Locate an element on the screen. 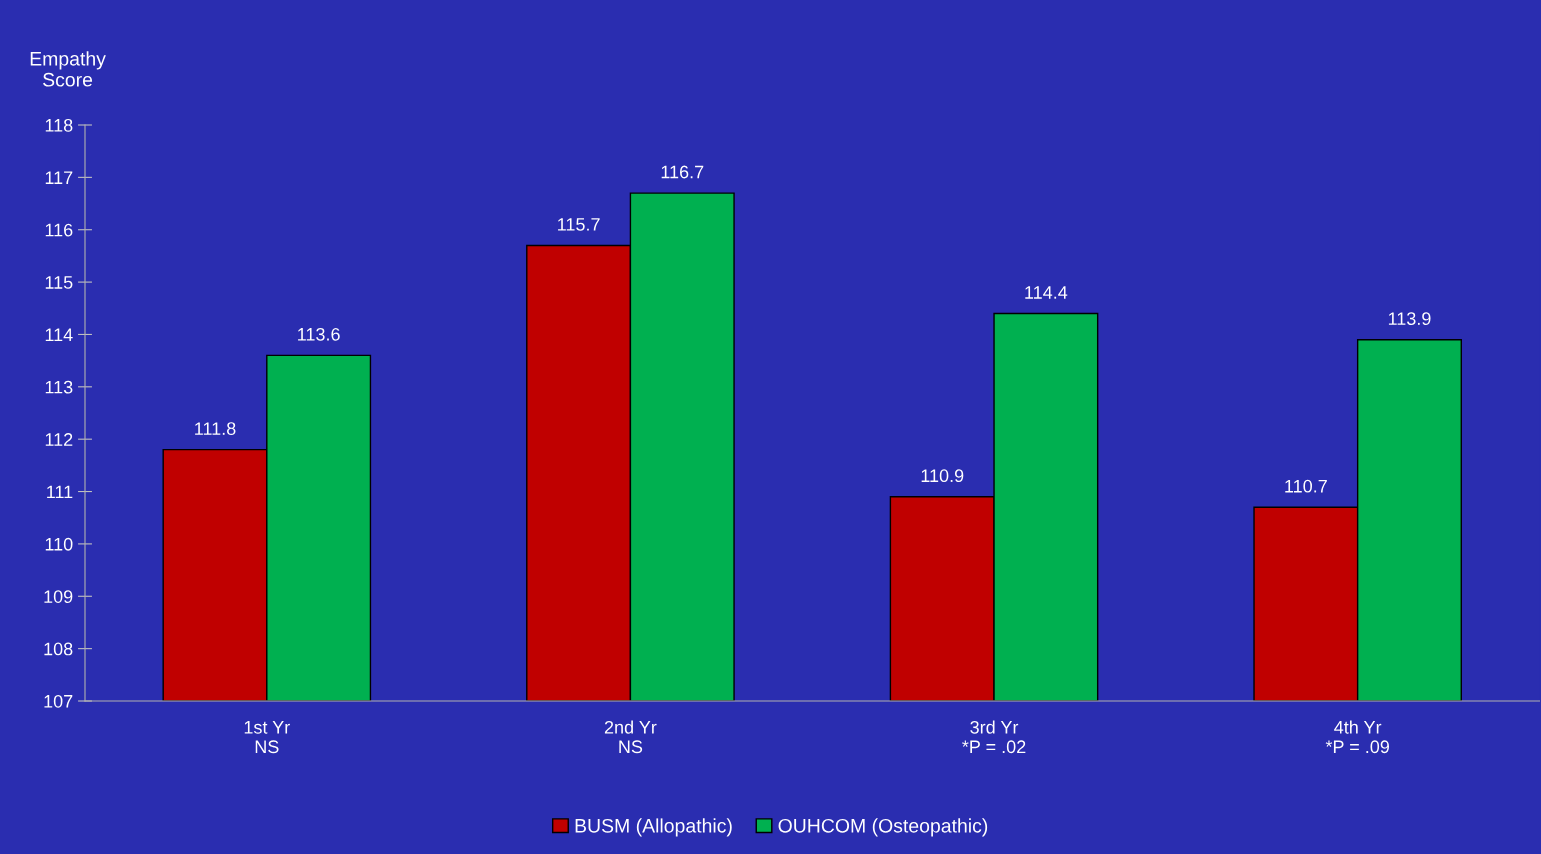 The height and width of the screenshot is (854, 1541). legend-label: BUSM (Allopathic) is located at coordinates (653, 827).